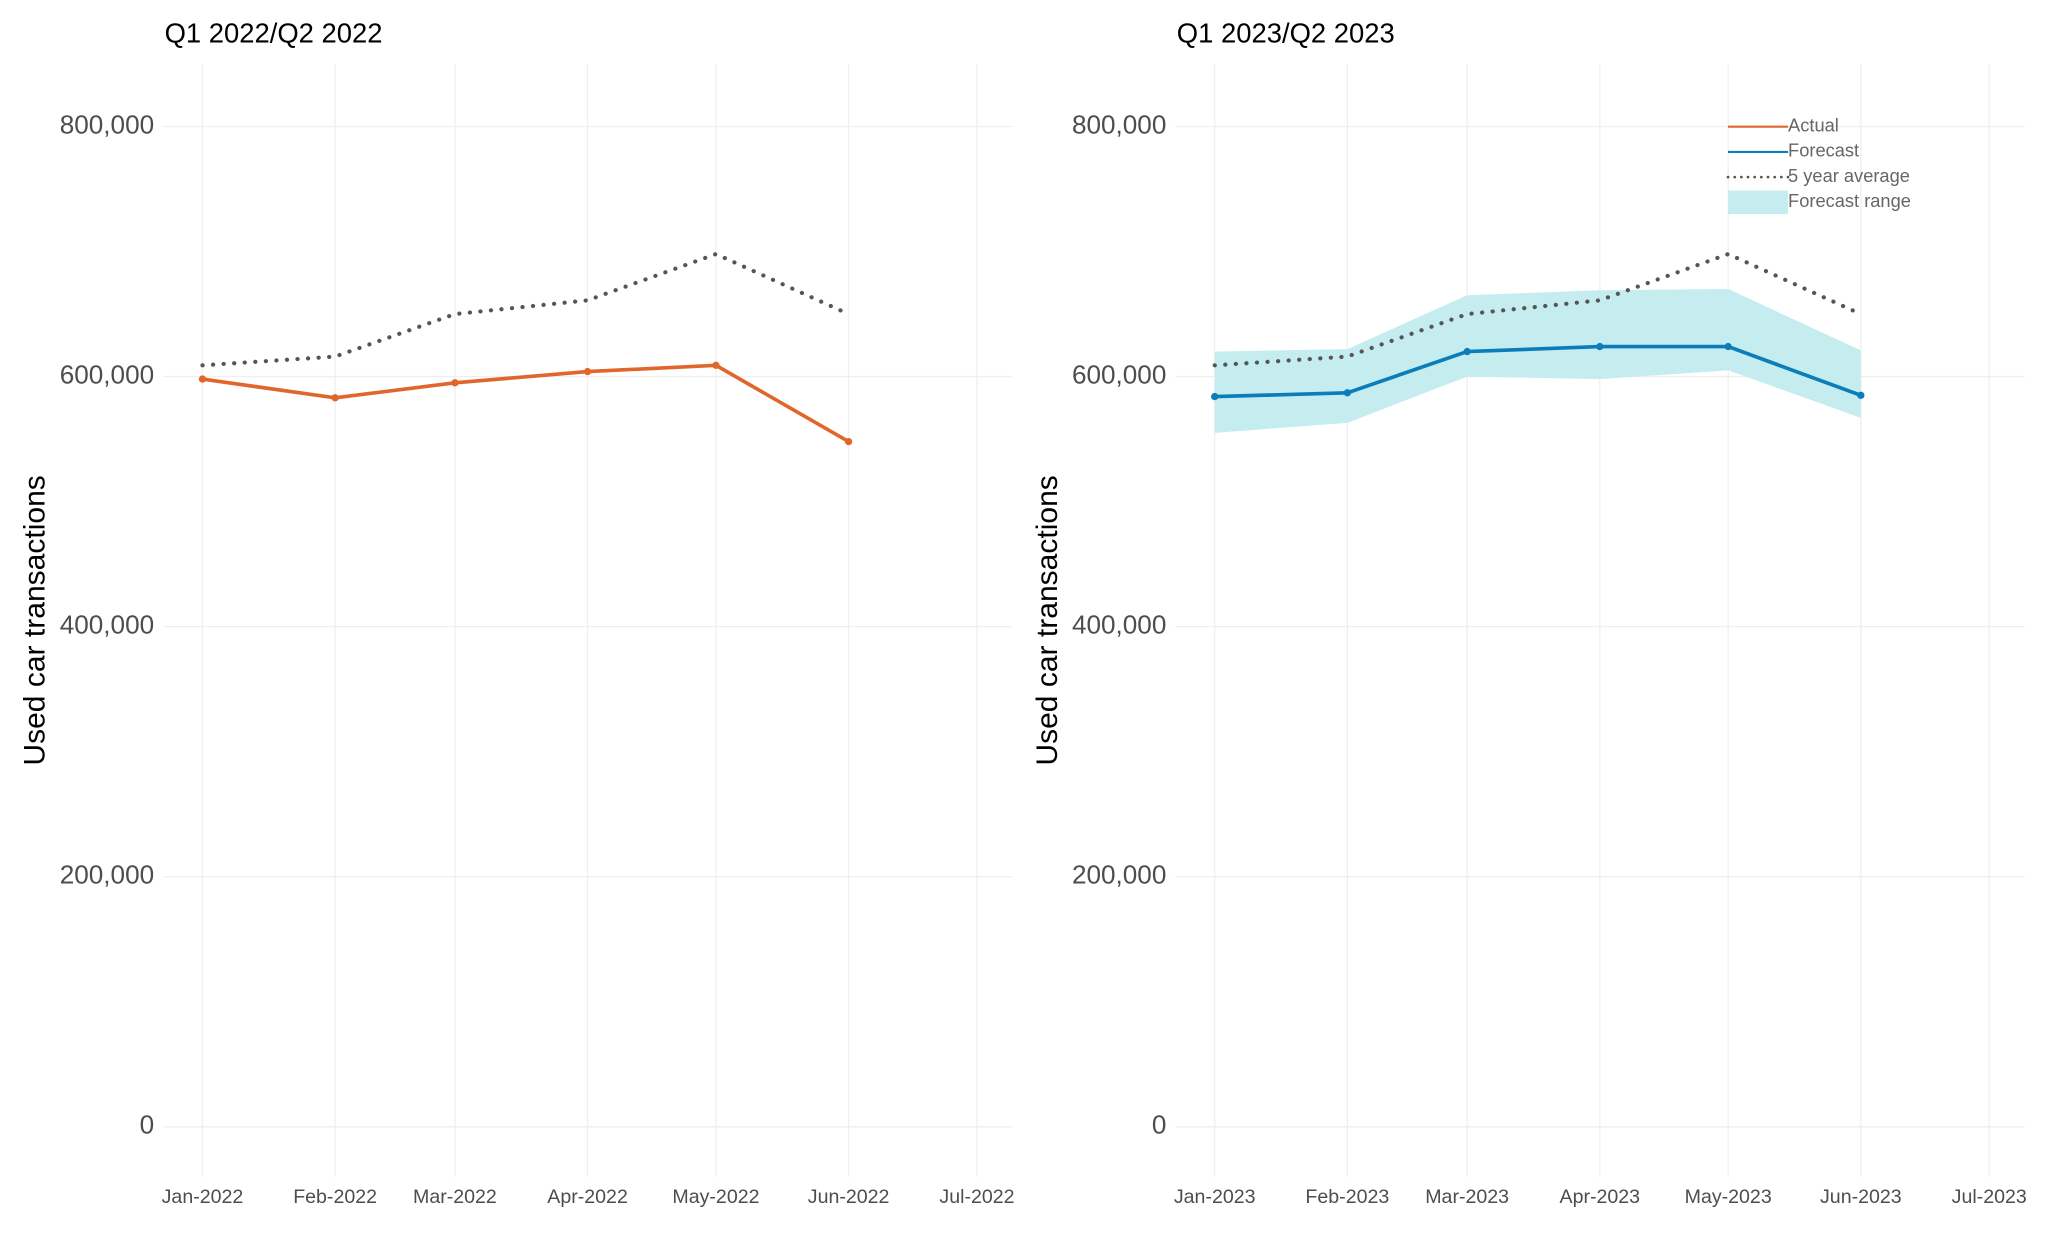 The height and width of the screenshot is (1260, 2048). What do you see at coordinates (1286, 33) in the screenshot?
I see `chart-title: Q1 2023/Q2 2023` at bounding box center [1286, 33].